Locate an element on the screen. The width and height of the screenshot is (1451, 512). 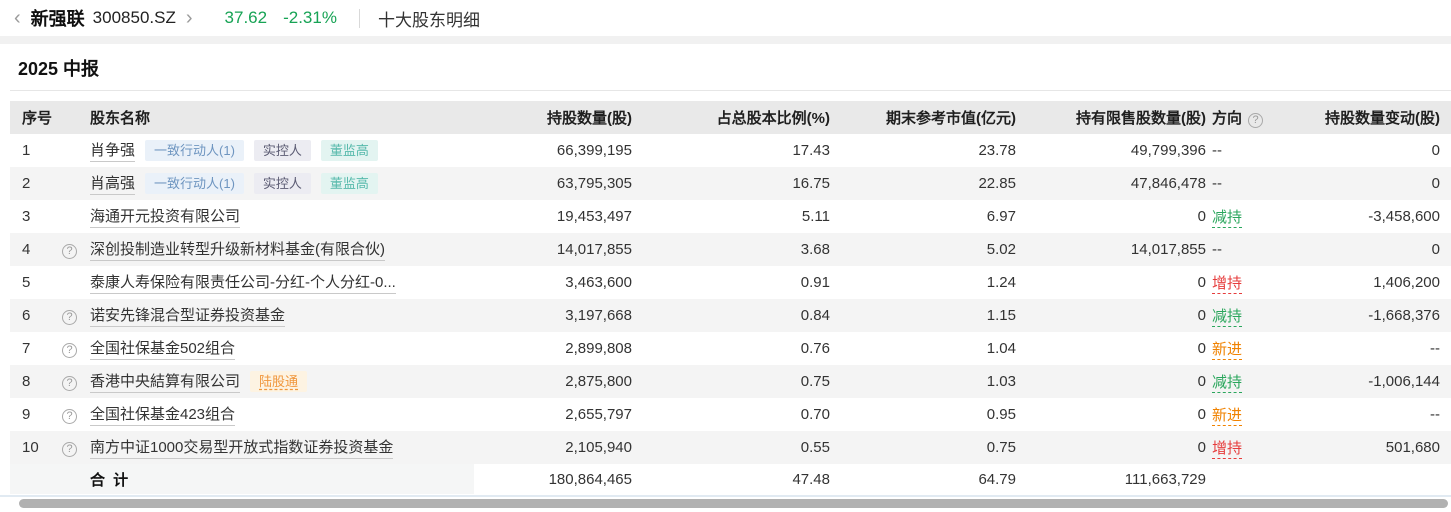
shareholder-name-link: 海通开元投资有限公司 is located at coordinates (165, 216).